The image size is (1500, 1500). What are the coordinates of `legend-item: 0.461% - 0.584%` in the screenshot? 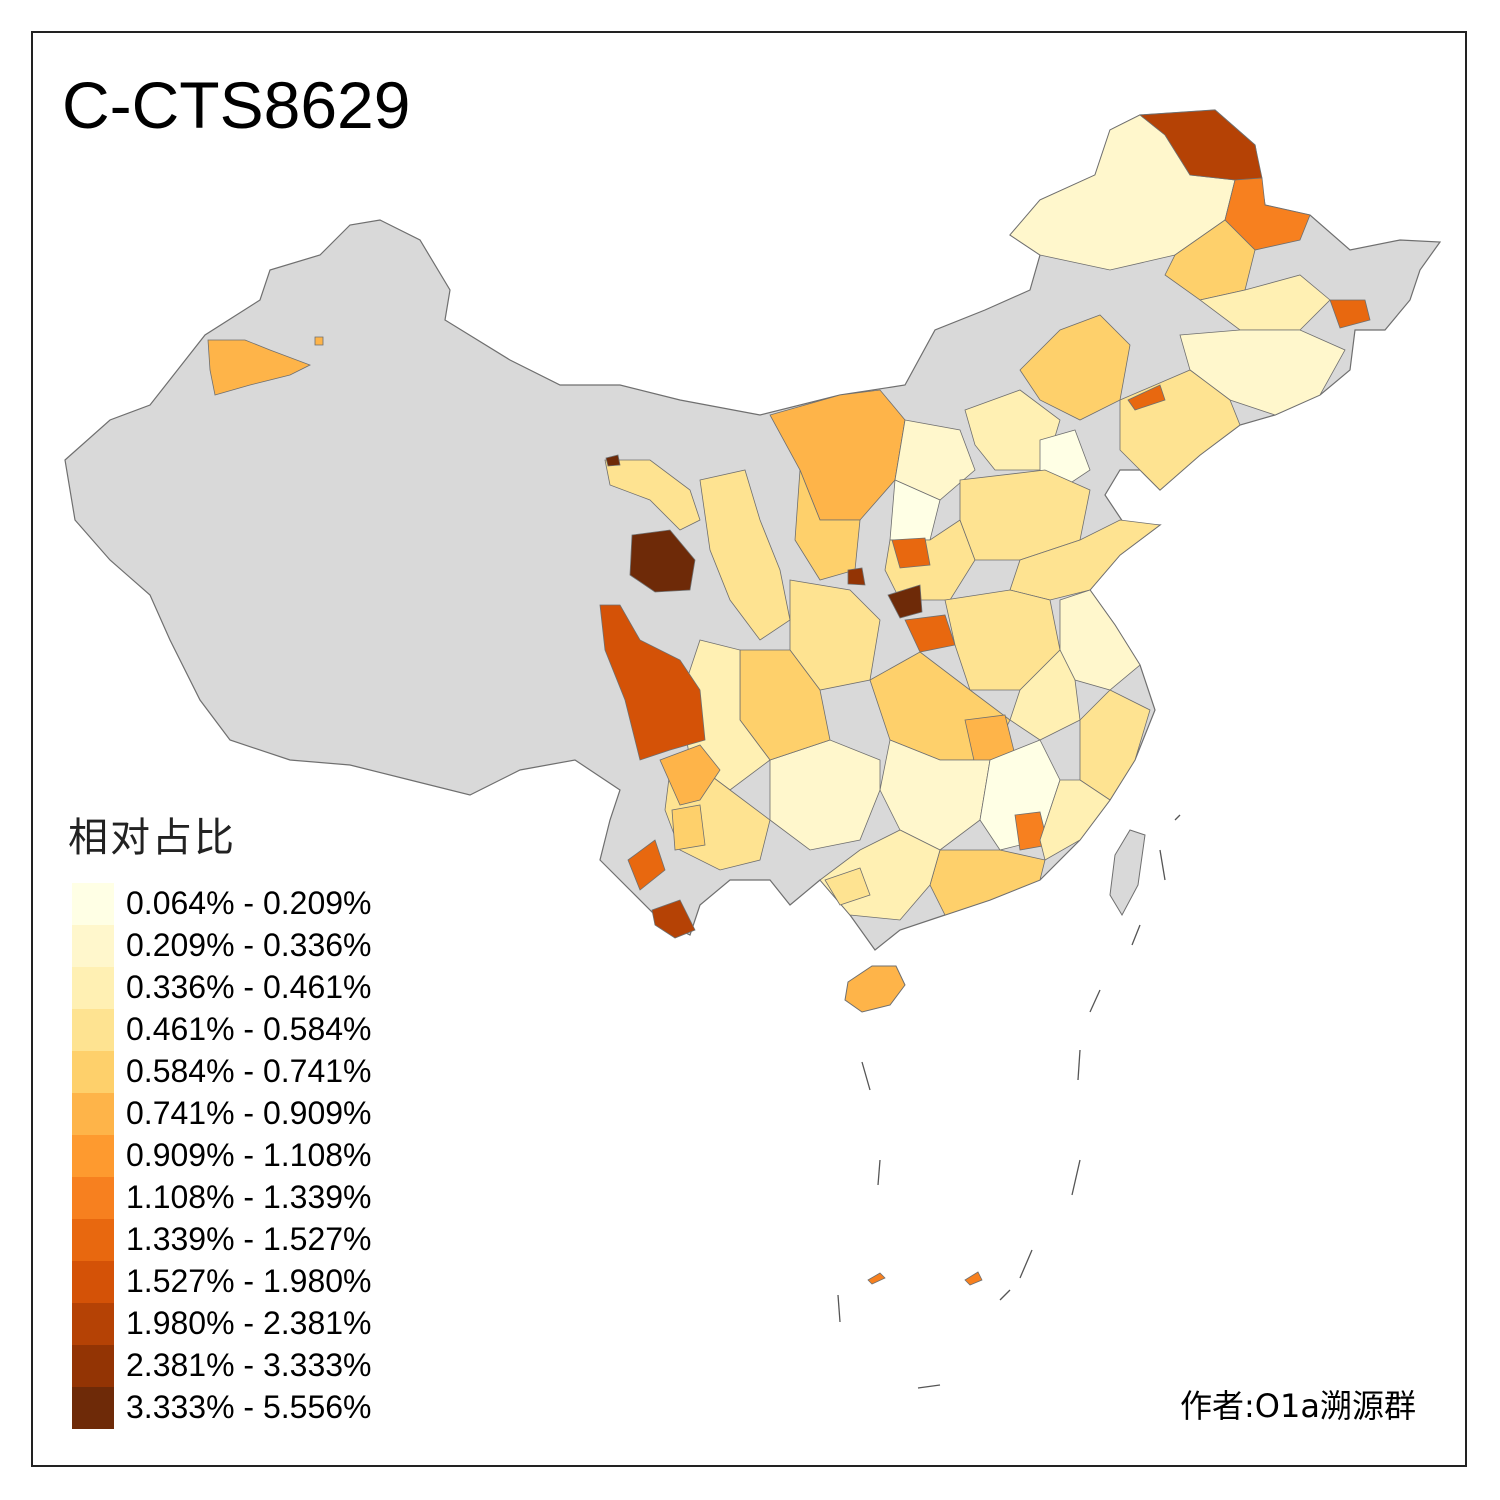 It's located at (252, 1030).